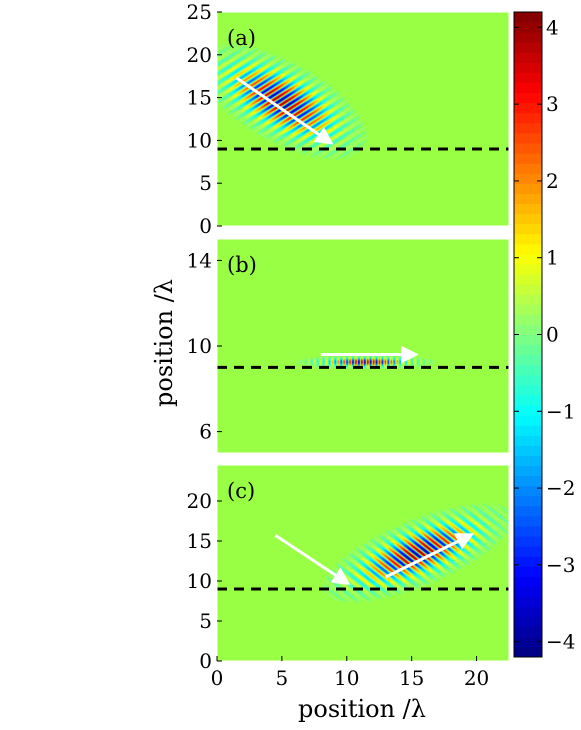  What do you see at coordinates (199, 260) in the screenshot?
I see `y-tick-label: 14` at bounding box center [199, 260].